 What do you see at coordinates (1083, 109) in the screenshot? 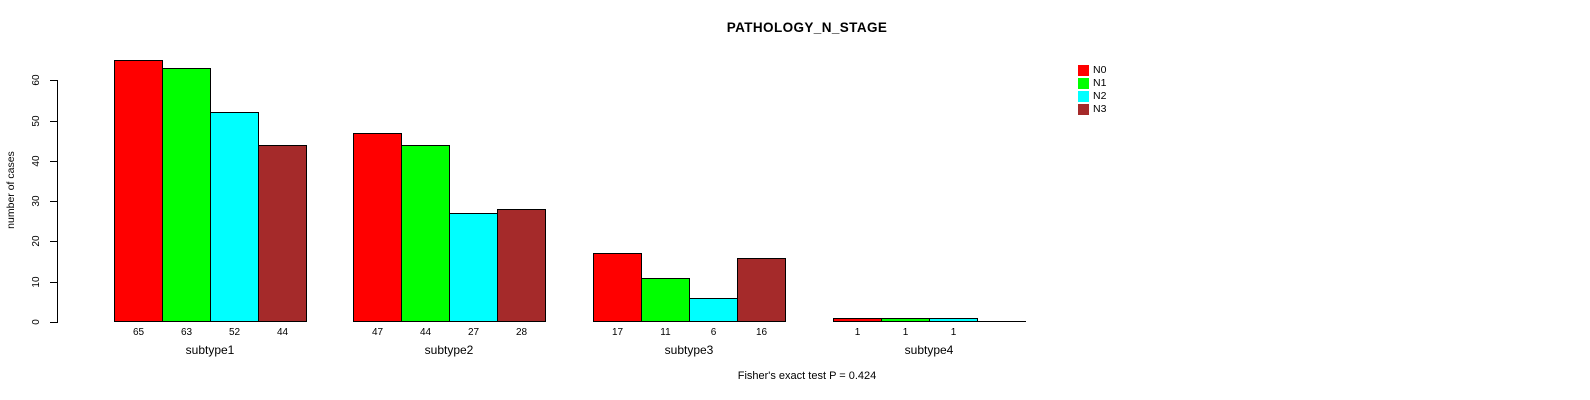
I see `legend-swatch-n3` at bounding box center [1083, 109].